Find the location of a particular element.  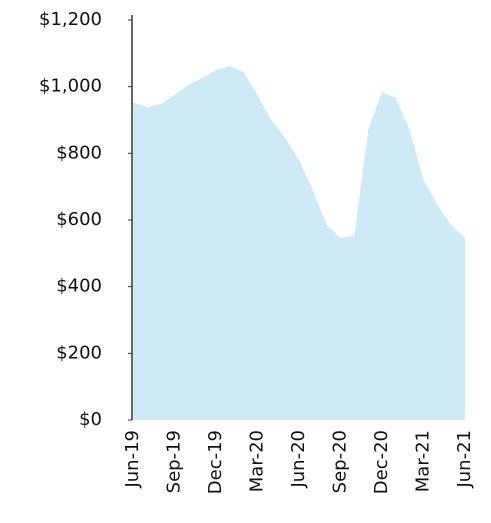

x-tick-label: Sep-20 is located at coordinates (340, 461).